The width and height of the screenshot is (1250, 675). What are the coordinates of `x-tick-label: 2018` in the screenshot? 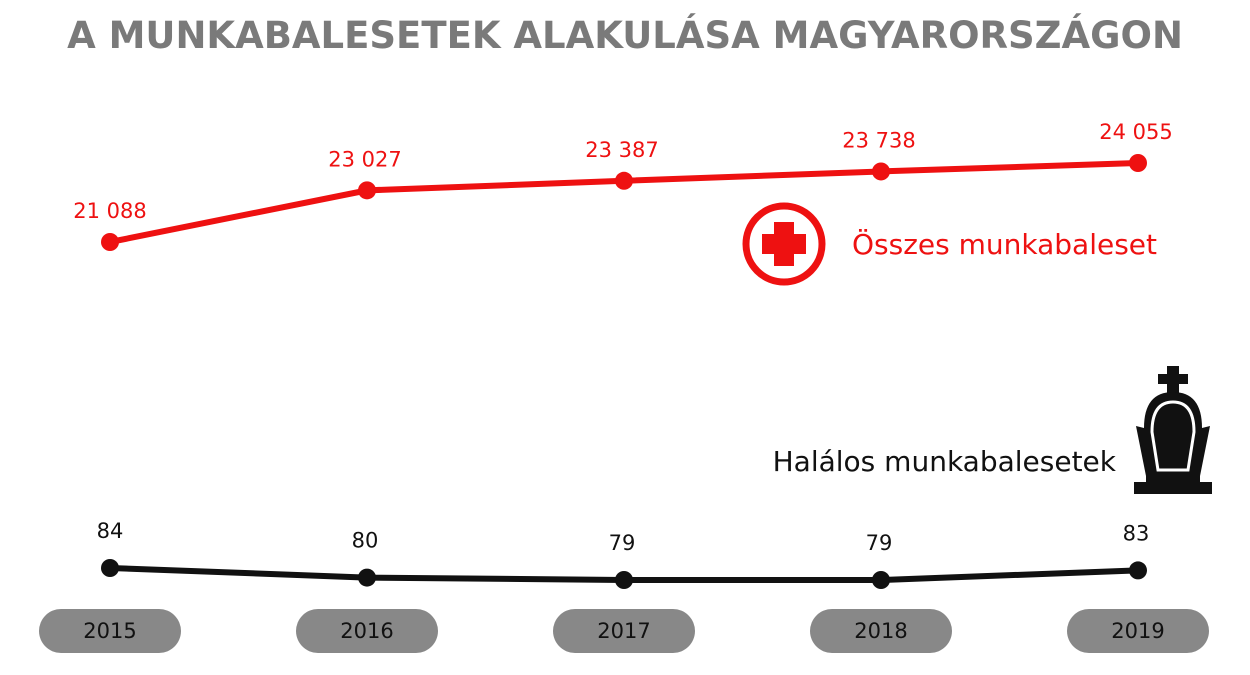 It's located at (880, 631).